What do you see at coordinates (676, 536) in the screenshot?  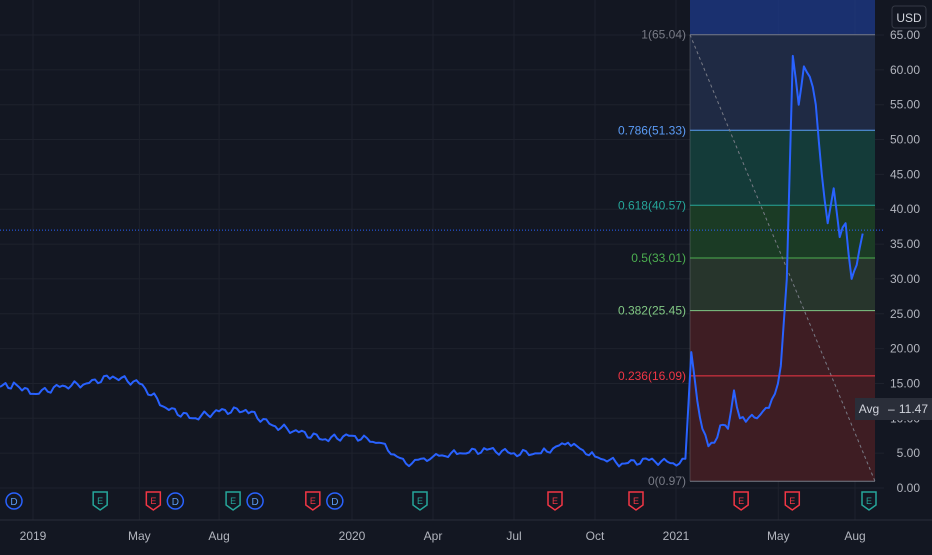 I see `x-tick-label: 2021` at bounding box center [676, 536].